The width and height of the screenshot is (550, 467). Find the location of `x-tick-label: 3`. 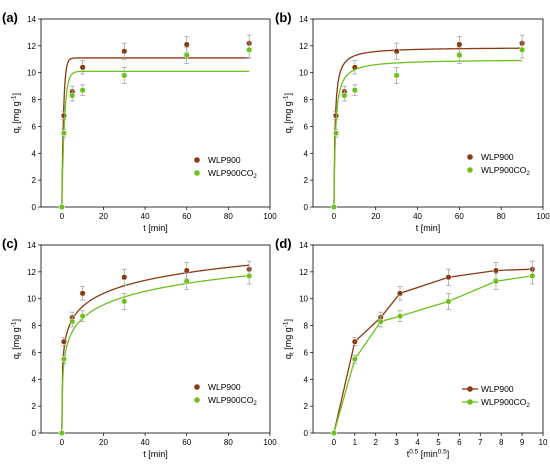

x-tick-label: 3 is located at coordinates (396, 442).